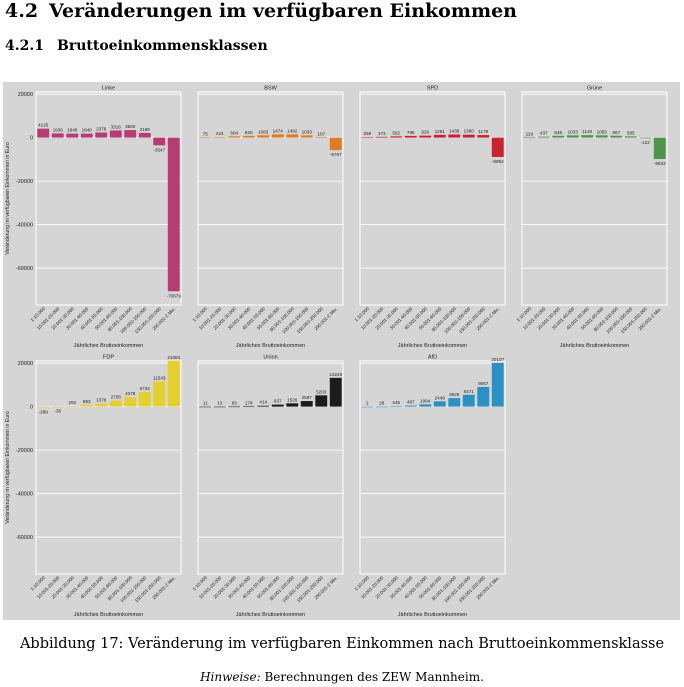  What do you see at coordinates (159, 149) in the screenshot?
I see `data-label: -3547` at bounding box center [159, 149].